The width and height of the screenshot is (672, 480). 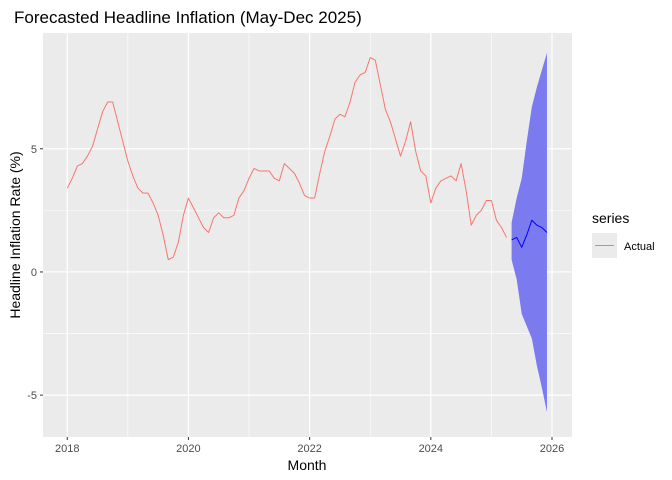 I want to click on x-tick-label: 2022, so click(x=309, y=449).